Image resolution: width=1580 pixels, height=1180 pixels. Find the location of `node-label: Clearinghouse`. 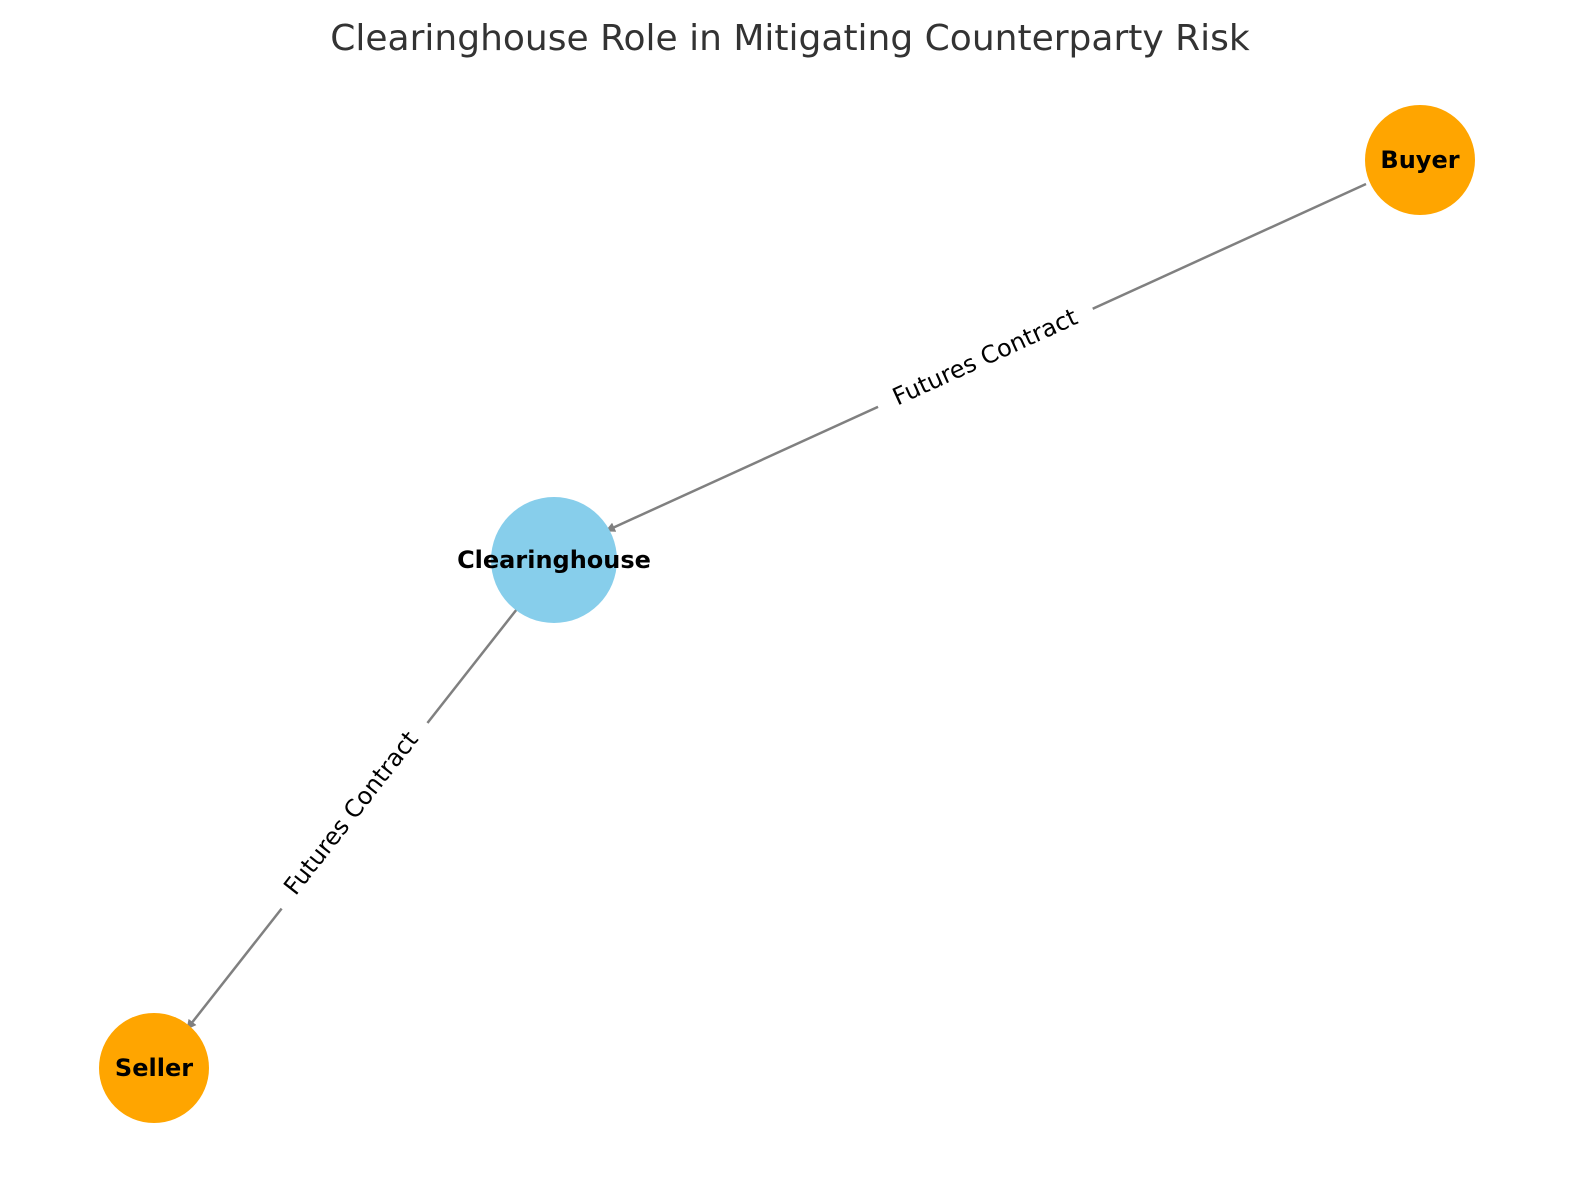

node-label: Clearinghouse is located at coordinates (554, 560).